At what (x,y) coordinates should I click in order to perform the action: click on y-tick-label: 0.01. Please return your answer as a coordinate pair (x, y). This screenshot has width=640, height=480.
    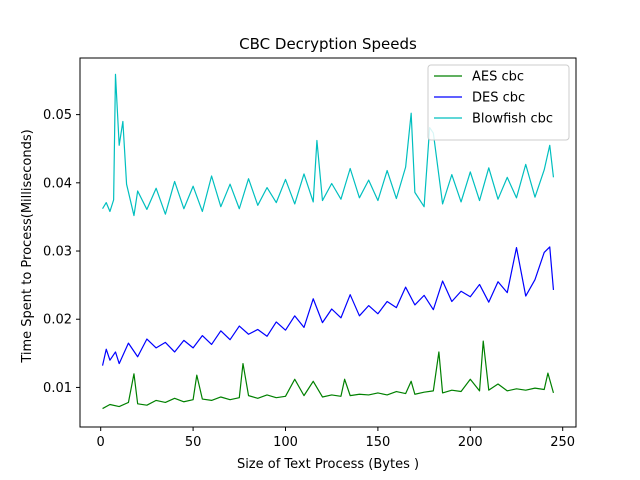
    Looking at the image, I should click on (57, 388).